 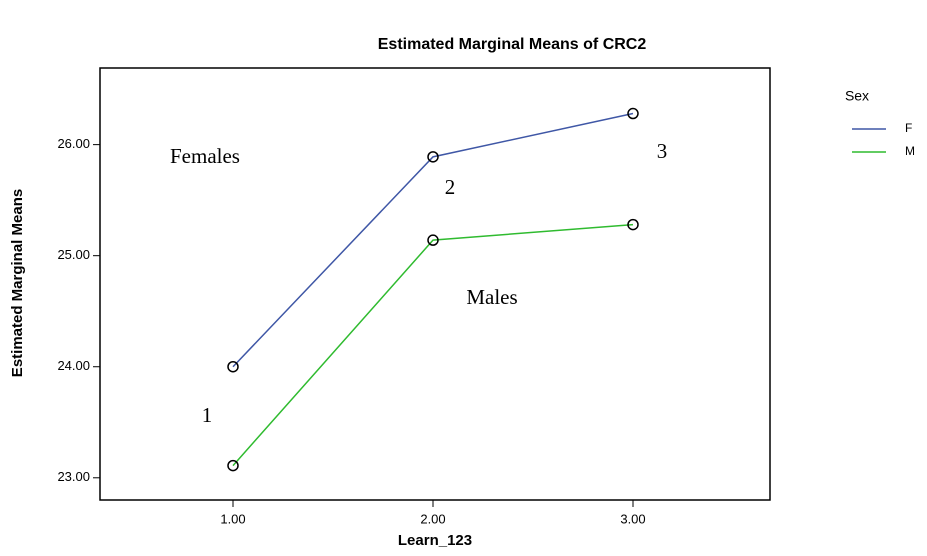 What do you see at coordinates (857, 96) in the screenshot?
I see `legend-title: Sex` at bounding box center [857, 96].